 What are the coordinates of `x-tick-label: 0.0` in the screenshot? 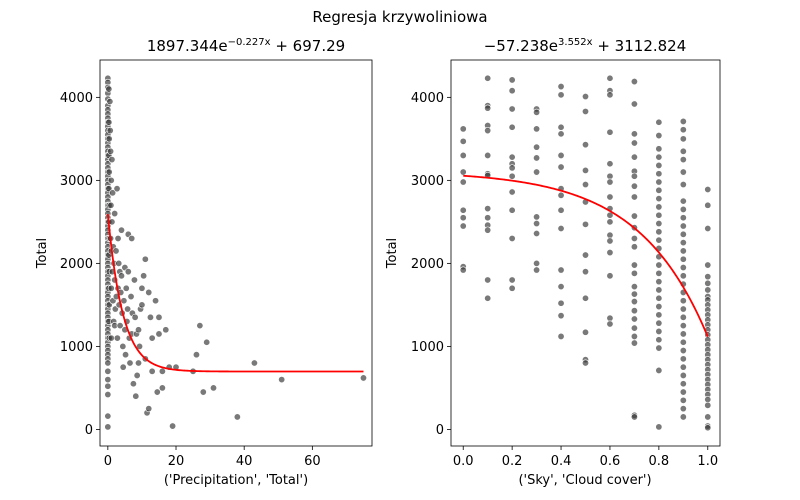 It's located at (463, 461).